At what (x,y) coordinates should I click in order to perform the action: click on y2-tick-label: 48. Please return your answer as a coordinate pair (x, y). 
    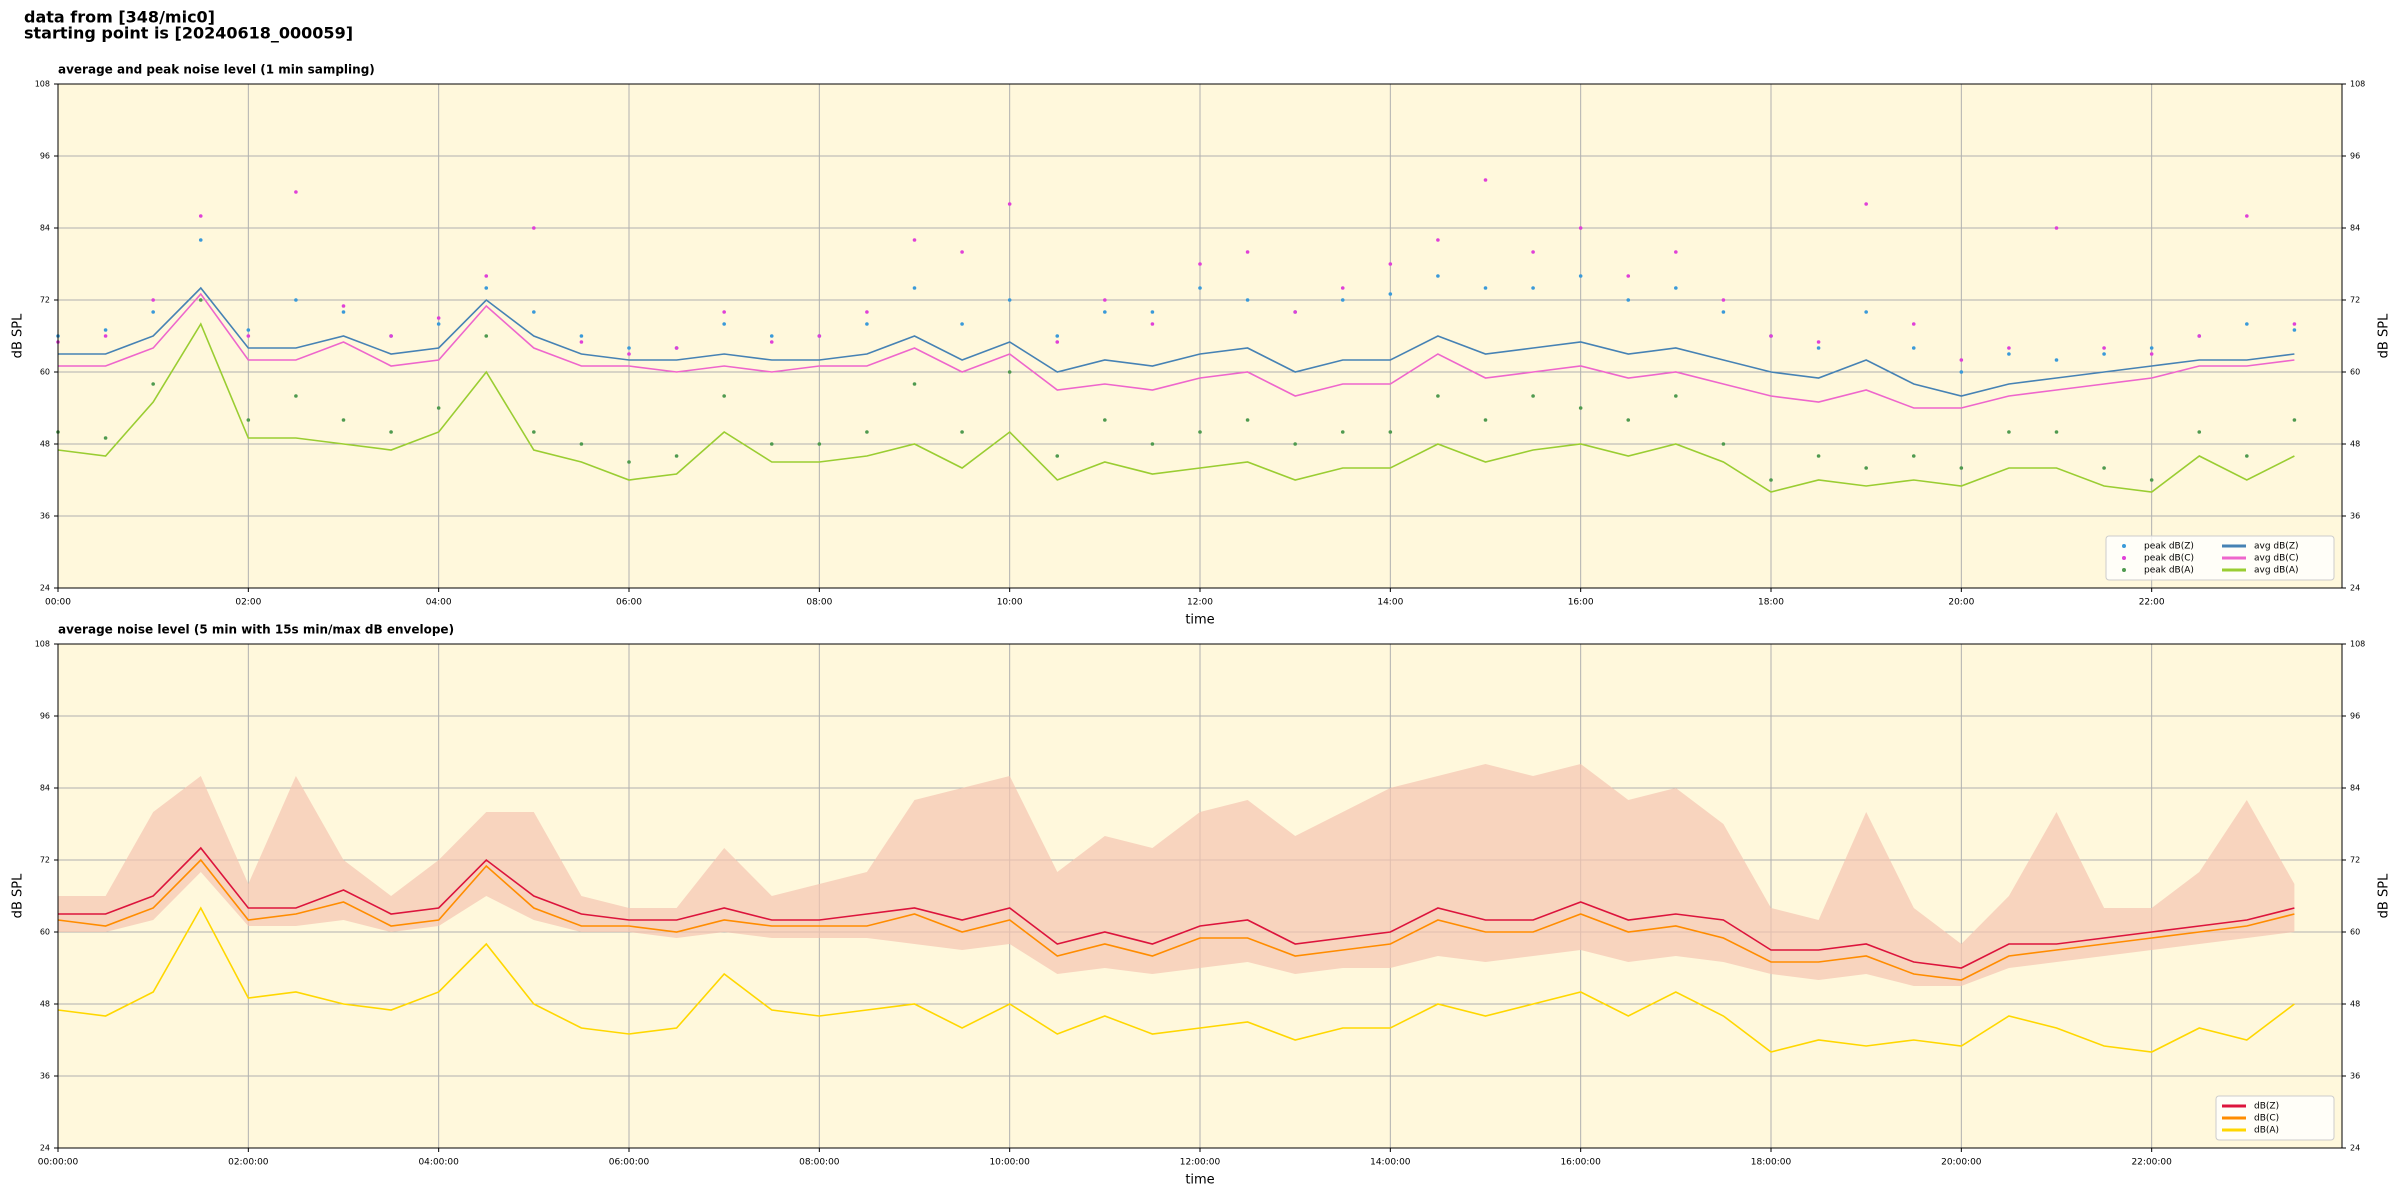
    Looking at the image, I should click on (2355, 1004).